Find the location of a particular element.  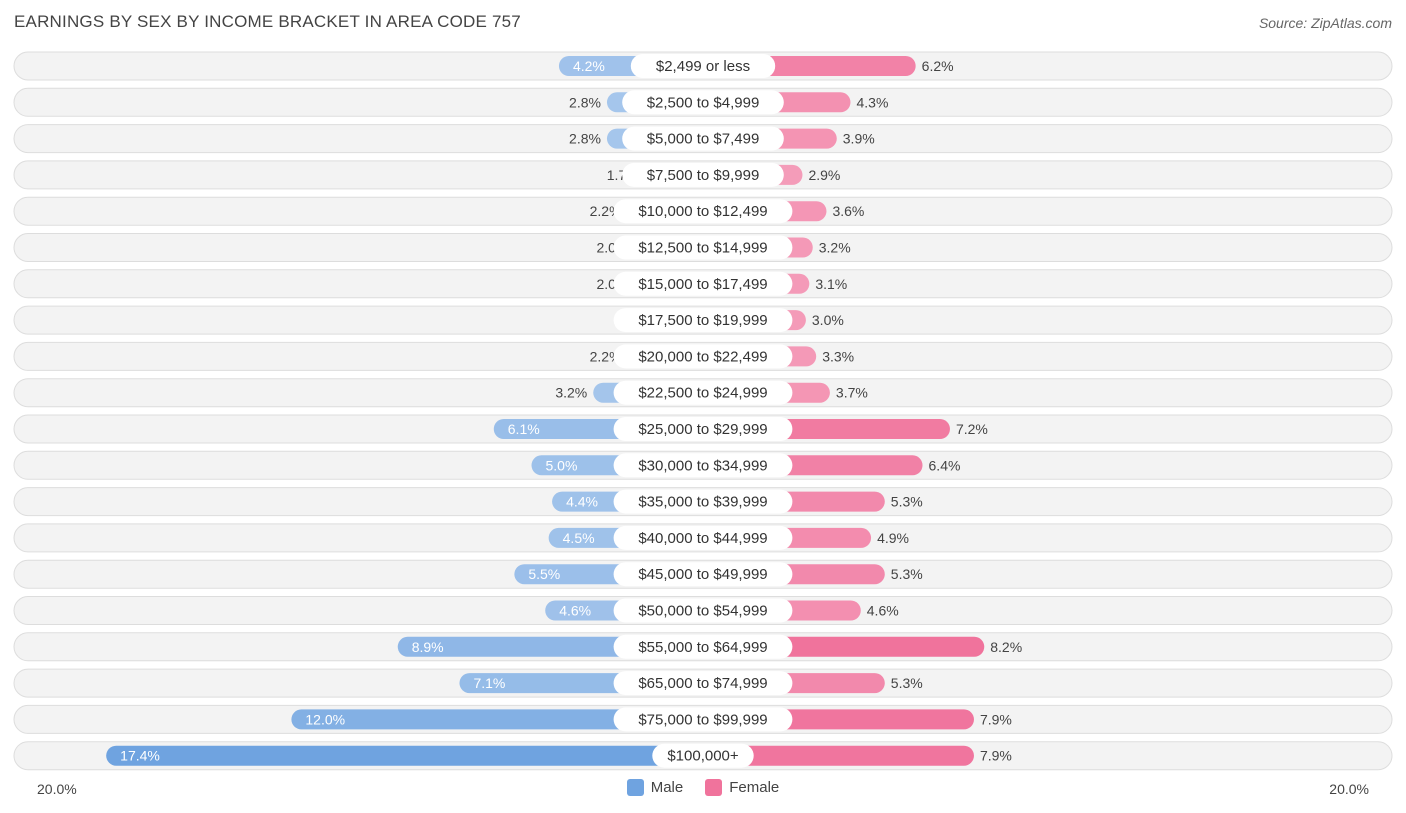

category-label: $7,500 to $9,999 is located at coordinates (703, 175).